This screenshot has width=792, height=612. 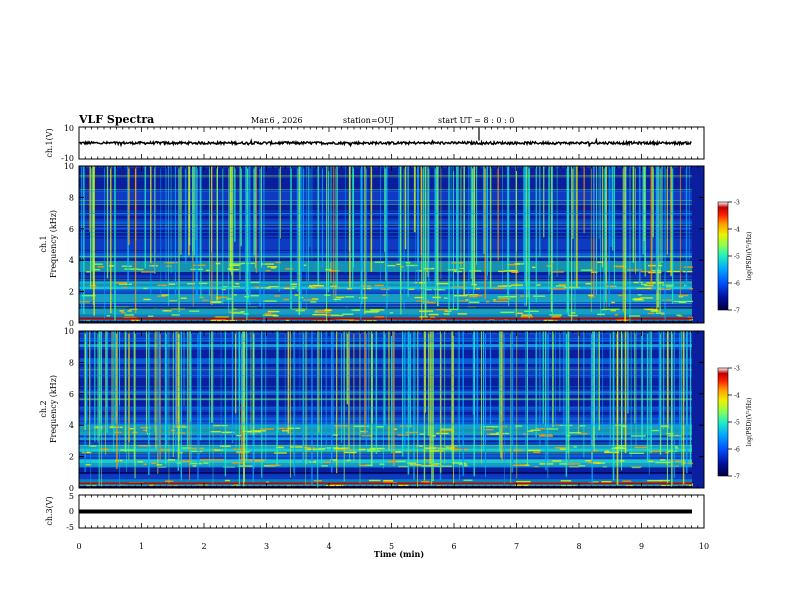 What do you see at coordinates (71, 425) in the screenshot?
I see `freq-tick-label: 4` at bounding box center [71, 425].